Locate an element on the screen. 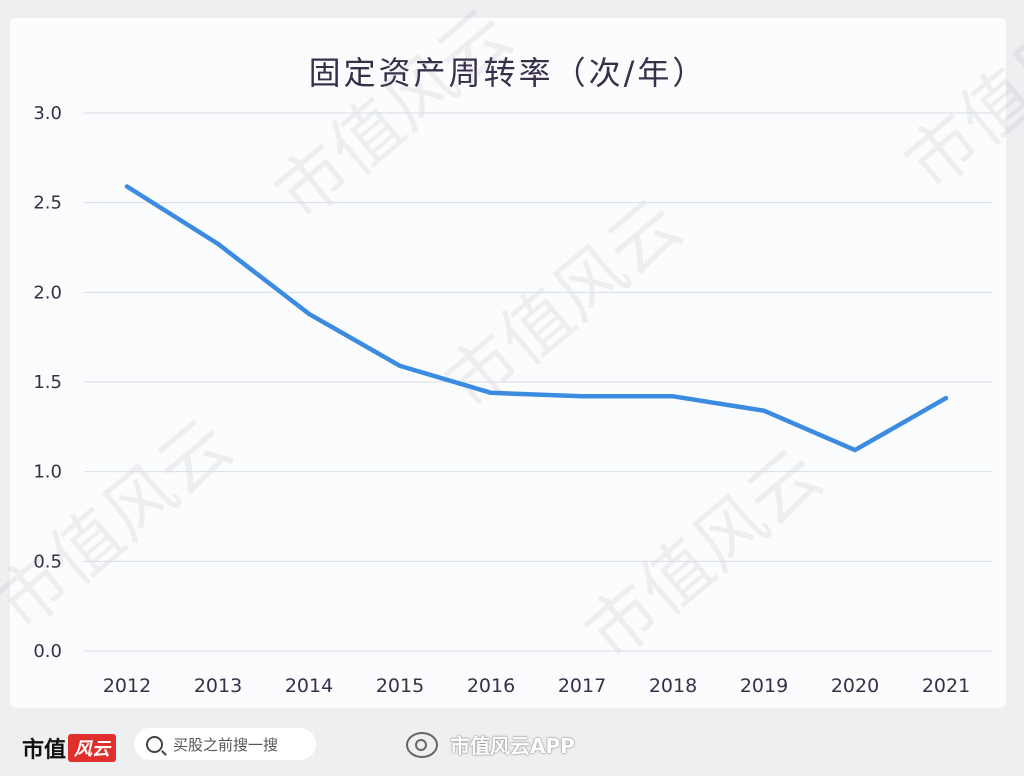 Image resolution: width=1024 pixels, height=776 pixels. x-tick-label: 2019 is located at coordinates (764, 686).